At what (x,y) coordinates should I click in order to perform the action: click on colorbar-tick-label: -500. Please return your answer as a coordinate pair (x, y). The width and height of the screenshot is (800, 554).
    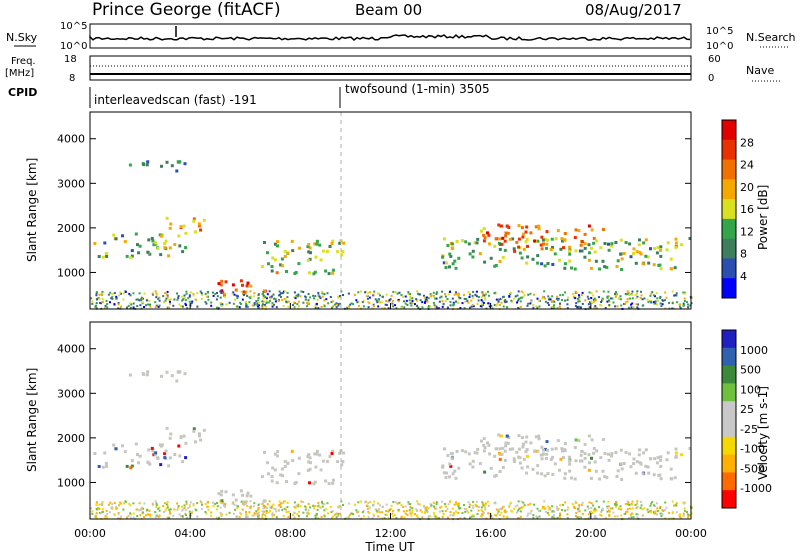
    Looking at the image, I should click on (752, 468).